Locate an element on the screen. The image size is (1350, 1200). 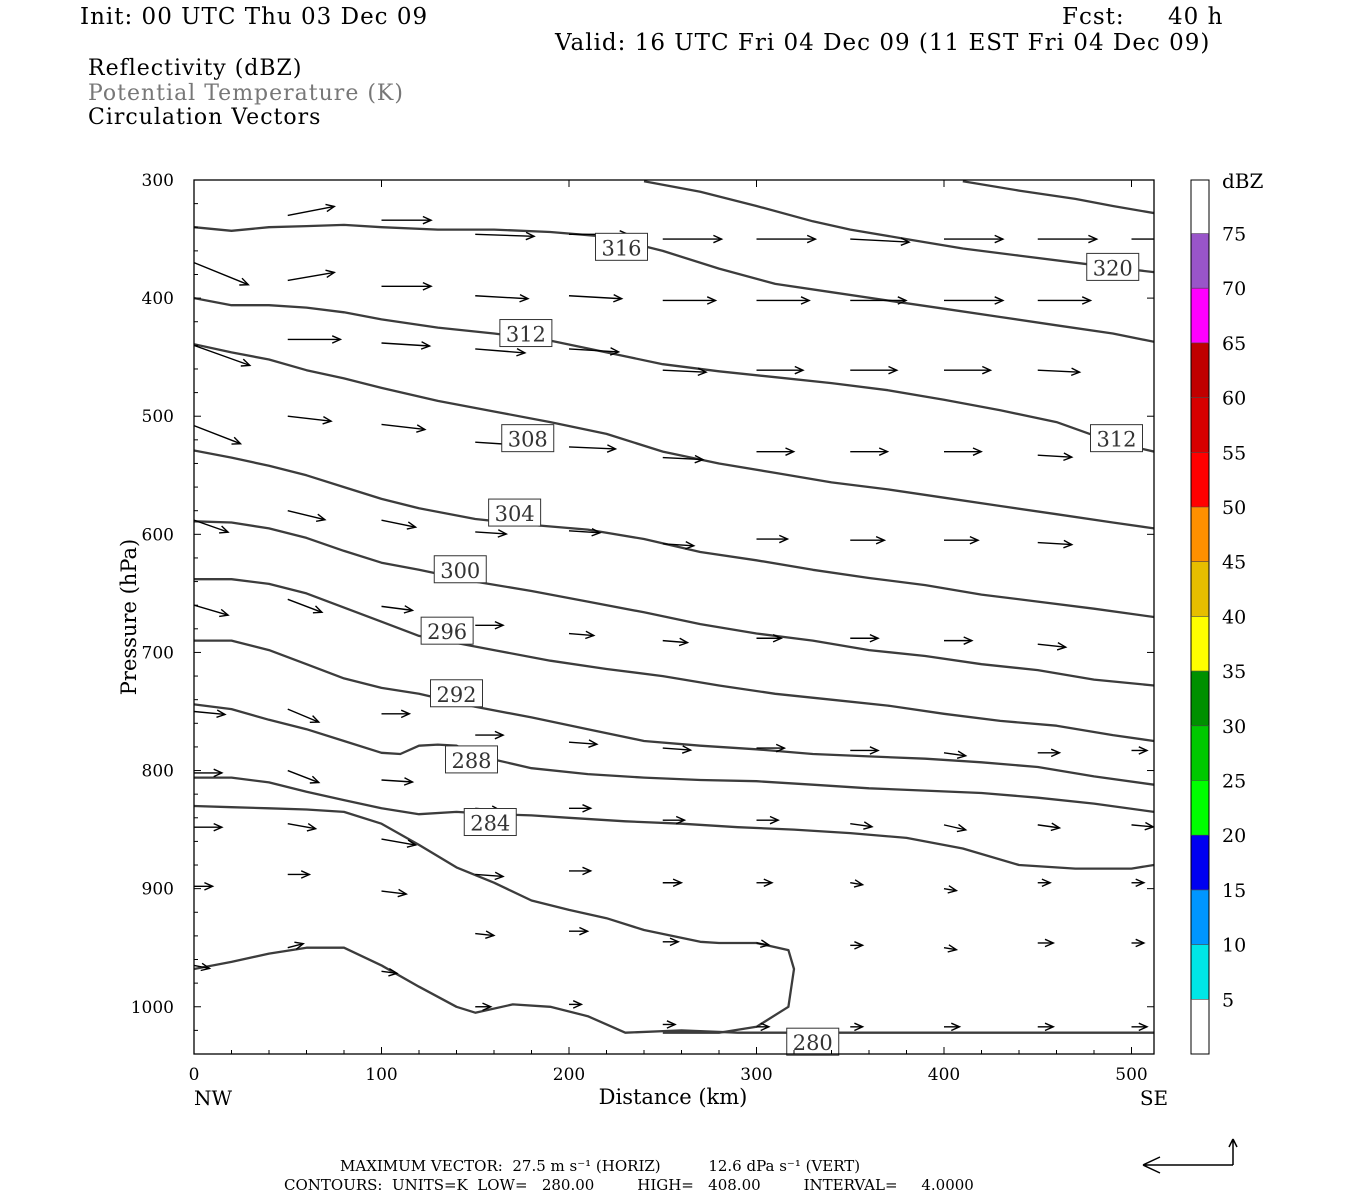
contour-label-280: 280 is located at coordinates (813, 1041).